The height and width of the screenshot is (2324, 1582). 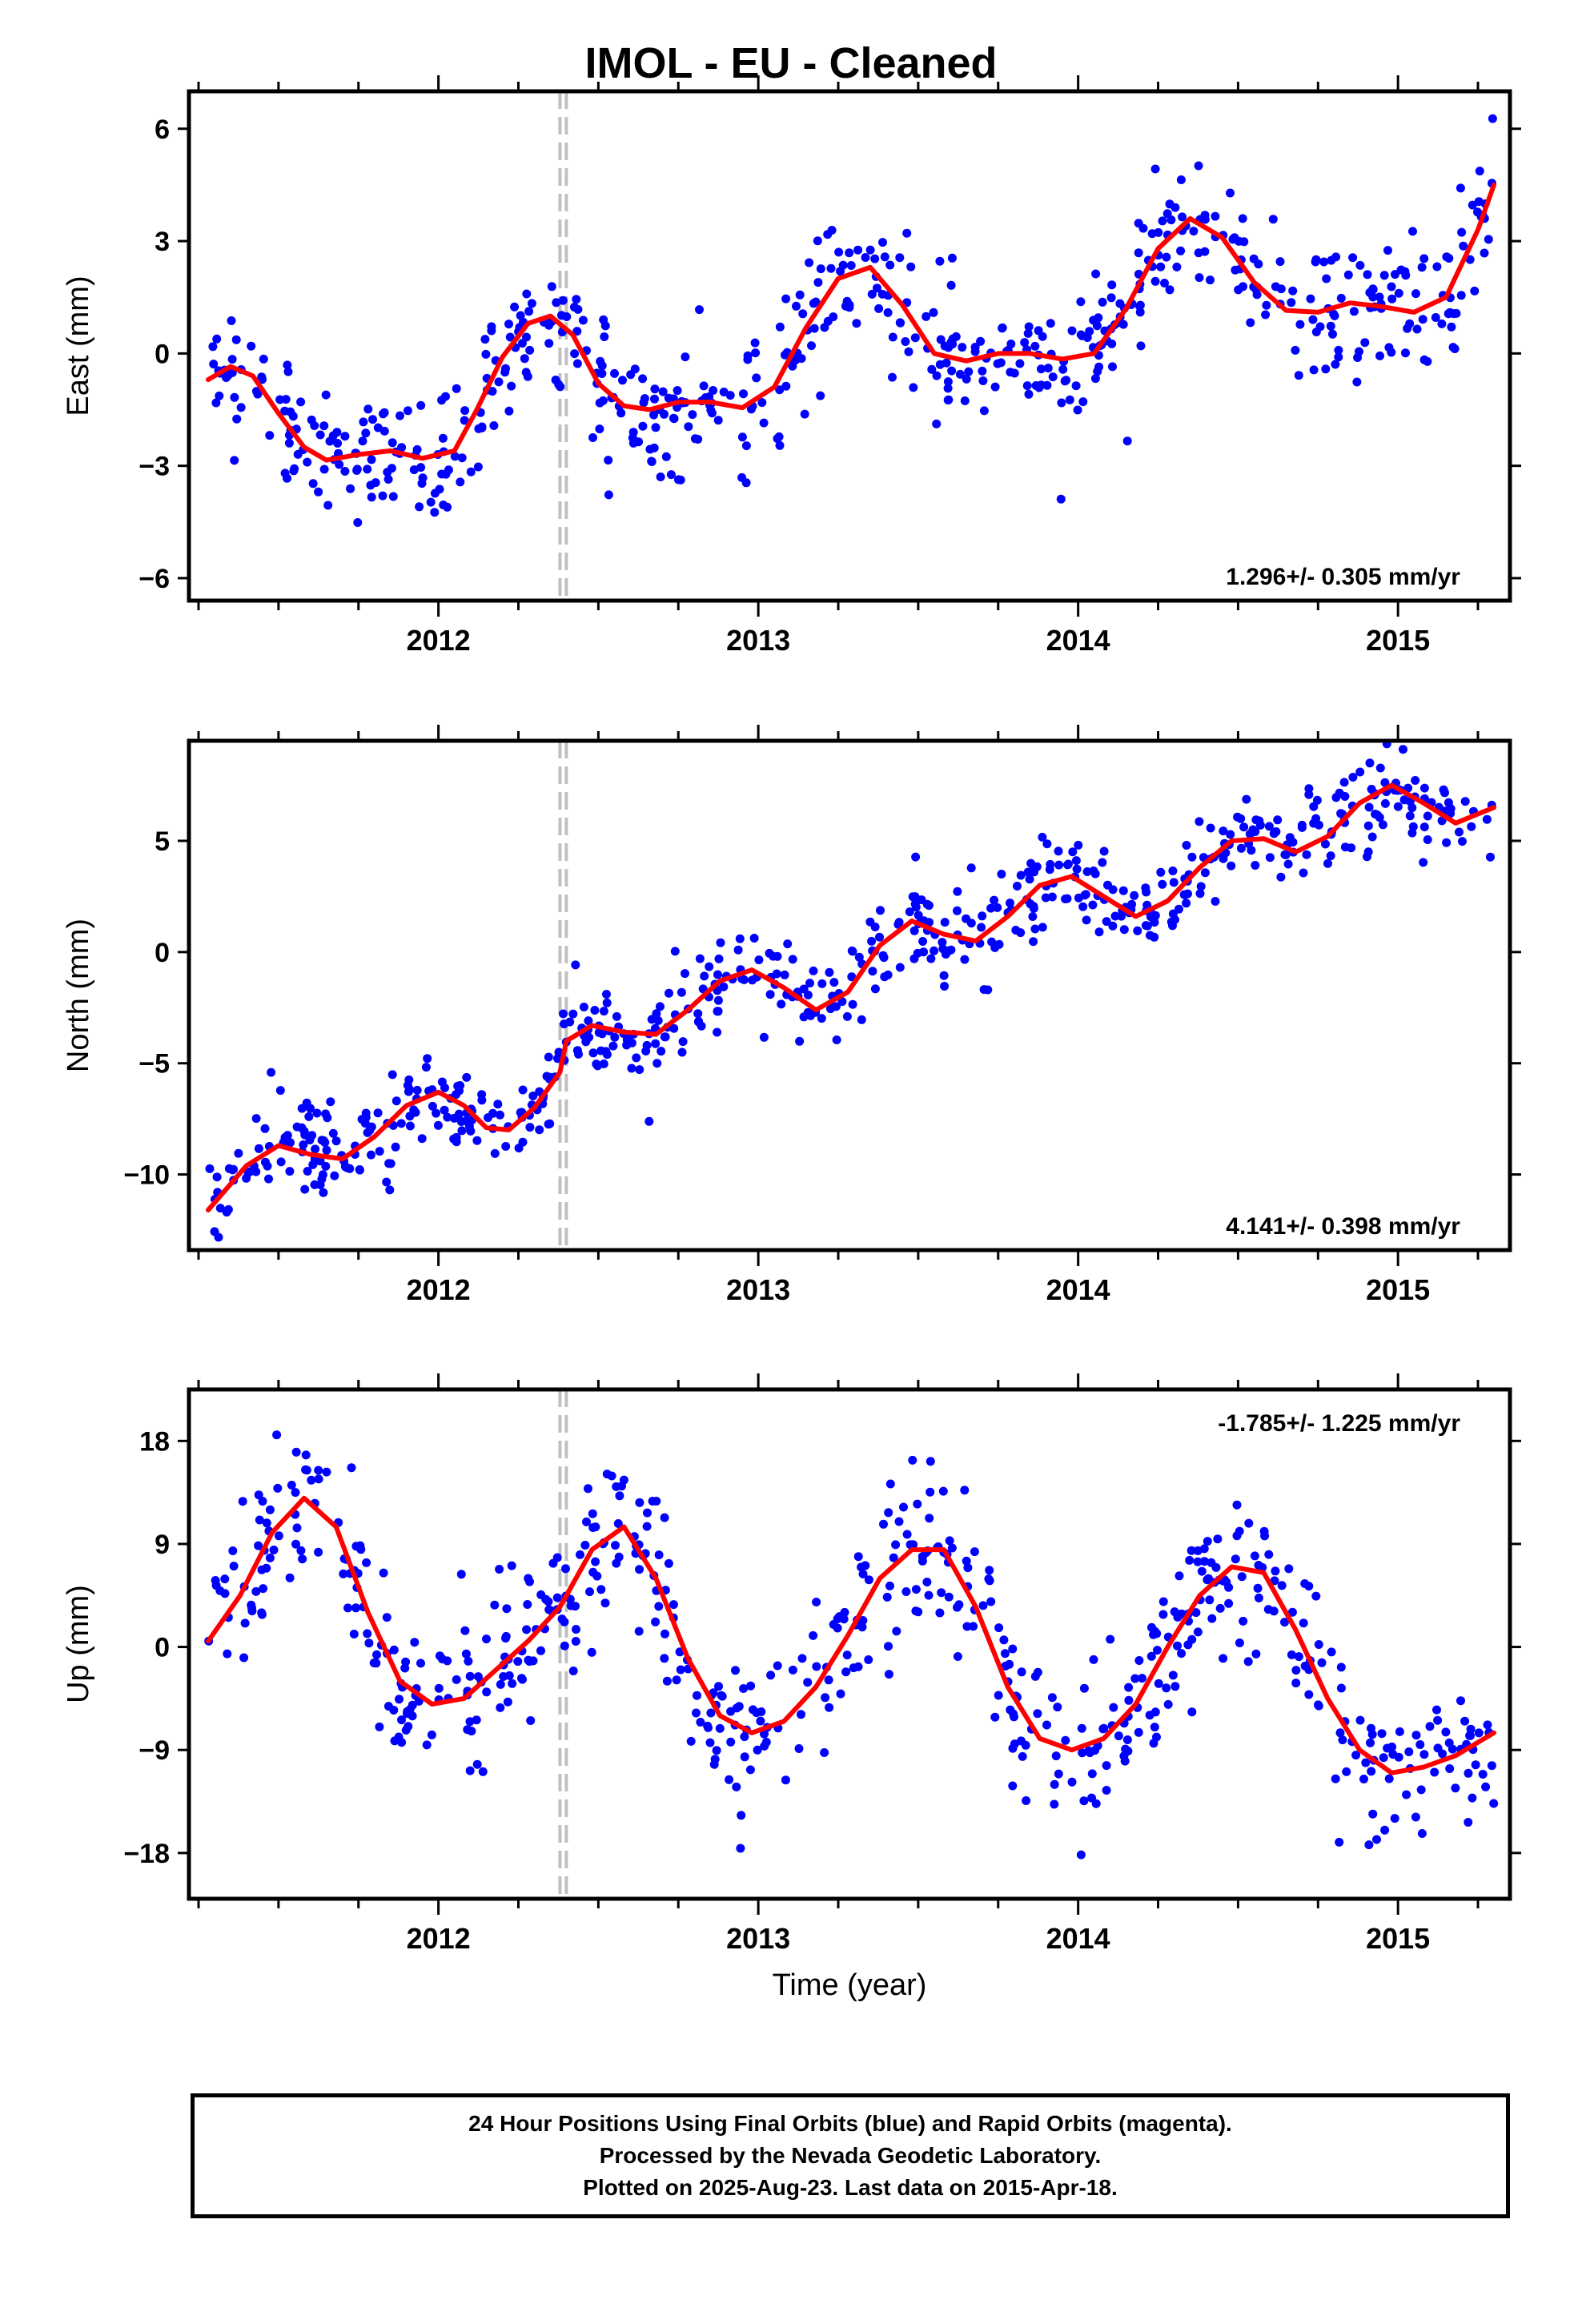 What do you see at coordinates (1398, 1289) in the screenshot?
I see `north-xtick-label: 2015` at bounding box center [1398, 1289].